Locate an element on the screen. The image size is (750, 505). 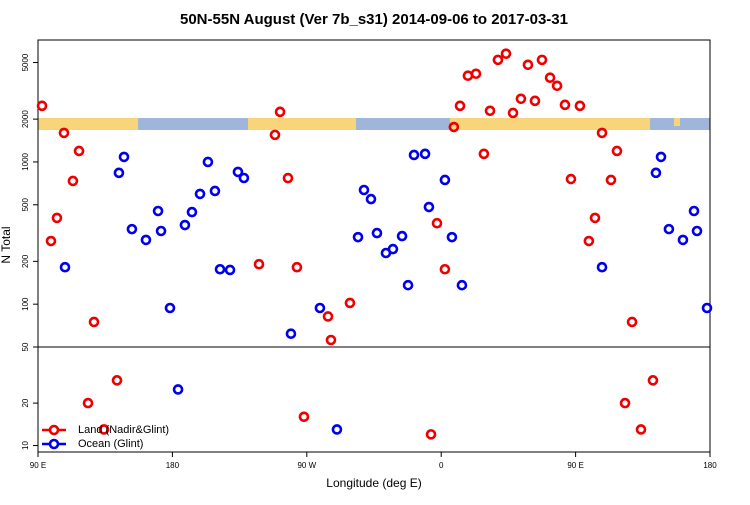
x-tick-label: 0 is located at coordinates (441, 465).